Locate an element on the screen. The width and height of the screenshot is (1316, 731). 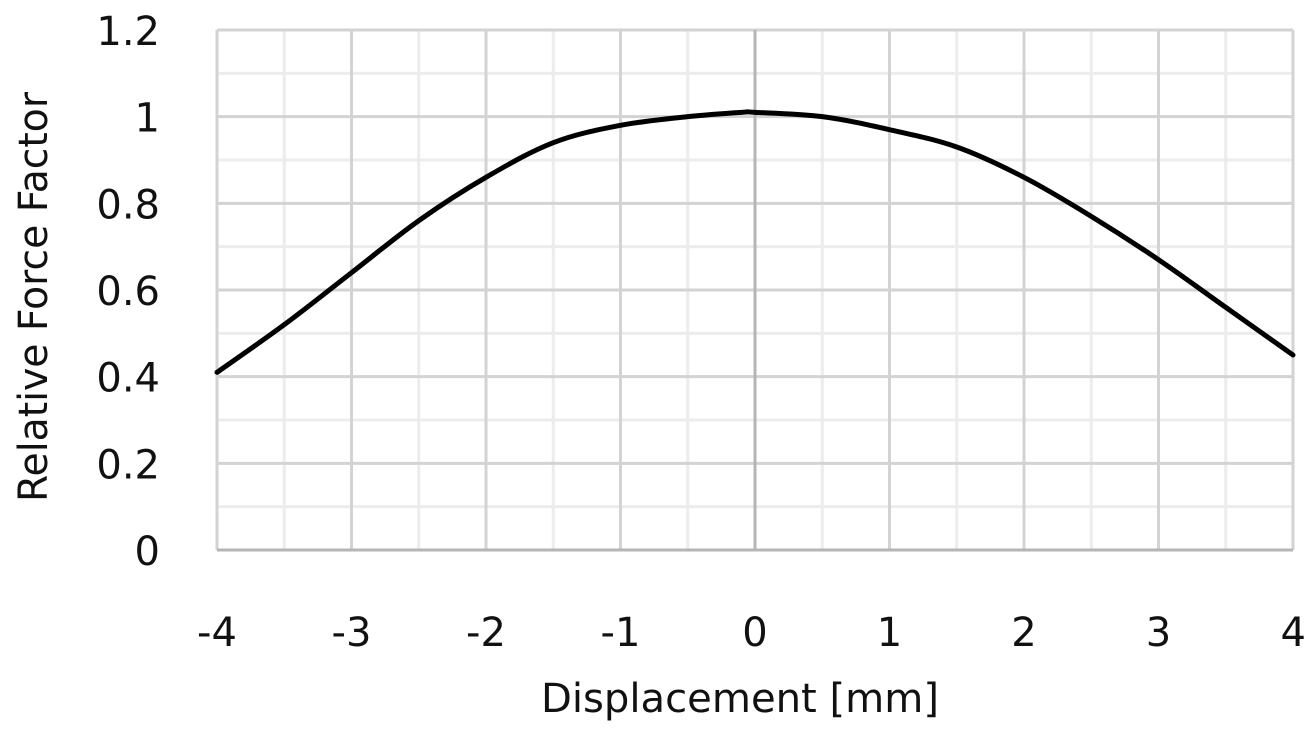
x-tick-label: -2 is located at coordinates (486, 633).